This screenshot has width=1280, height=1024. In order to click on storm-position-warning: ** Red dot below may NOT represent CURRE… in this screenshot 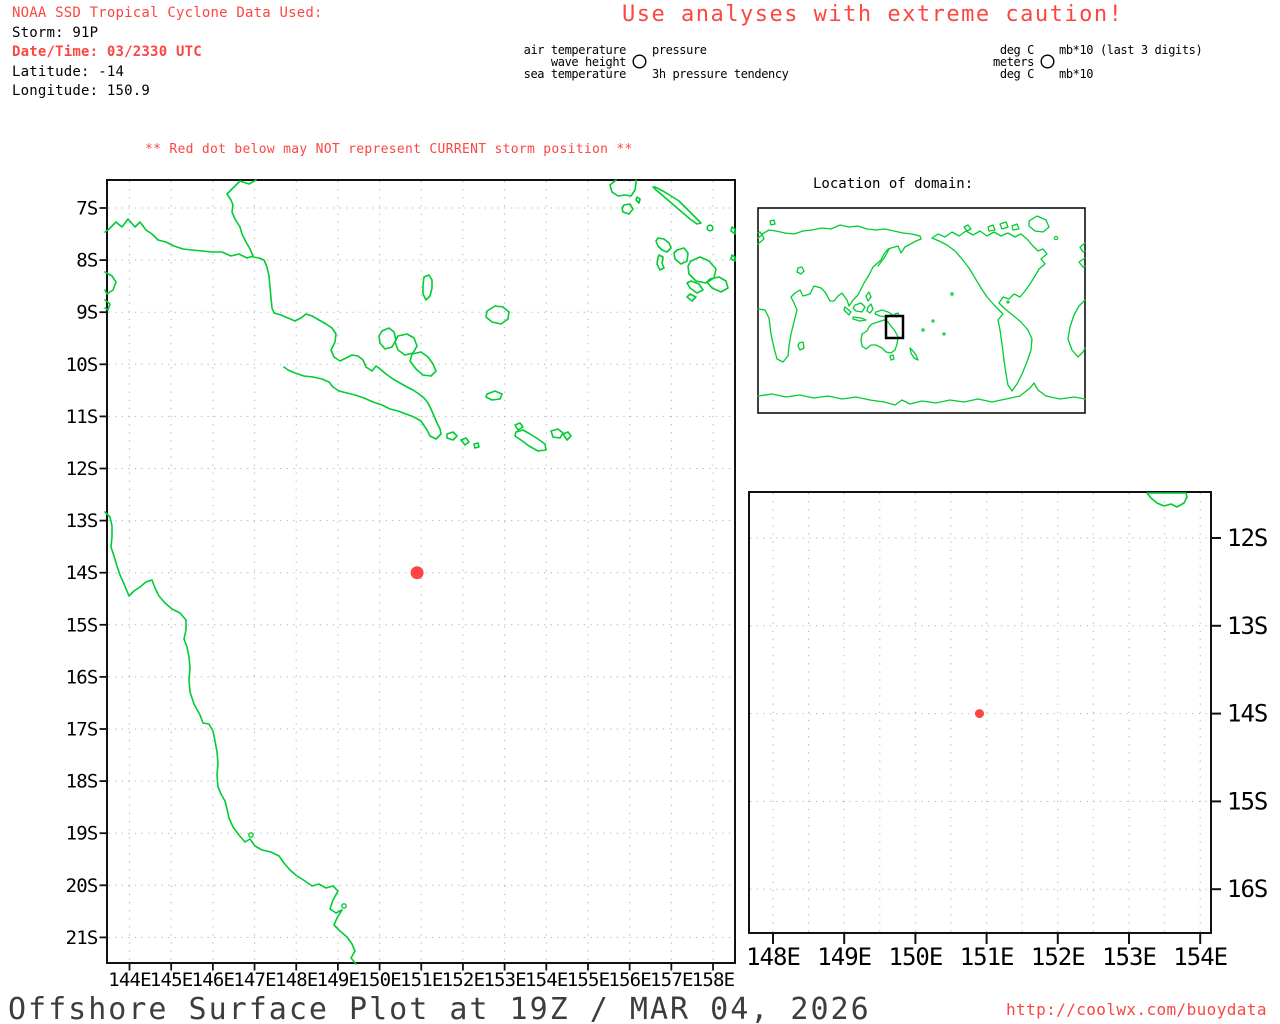, I will do `click(389, 149)`.